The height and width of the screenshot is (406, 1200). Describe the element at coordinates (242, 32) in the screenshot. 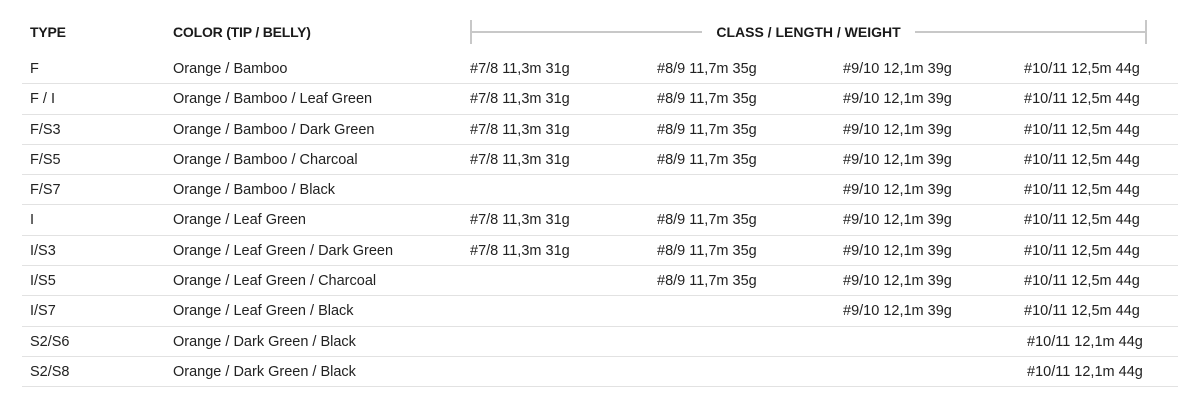

I see `header-color: COLOR (TIP / BELLY)` at that location.